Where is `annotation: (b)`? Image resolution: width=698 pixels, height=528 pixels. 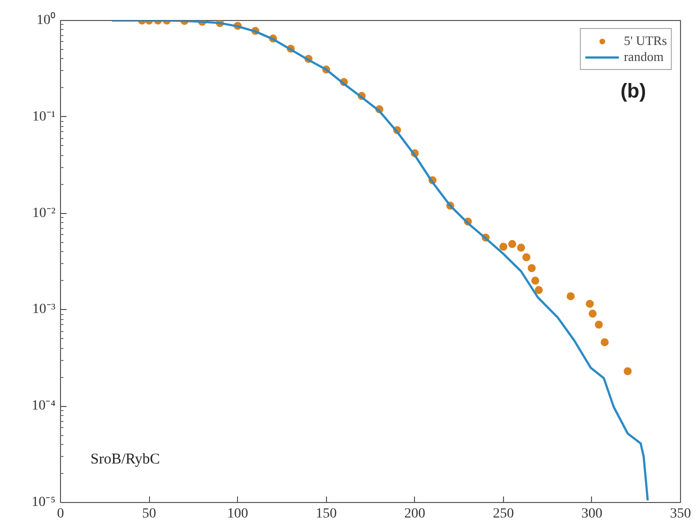 annotation: (b) is located at coordinates (633, 91).